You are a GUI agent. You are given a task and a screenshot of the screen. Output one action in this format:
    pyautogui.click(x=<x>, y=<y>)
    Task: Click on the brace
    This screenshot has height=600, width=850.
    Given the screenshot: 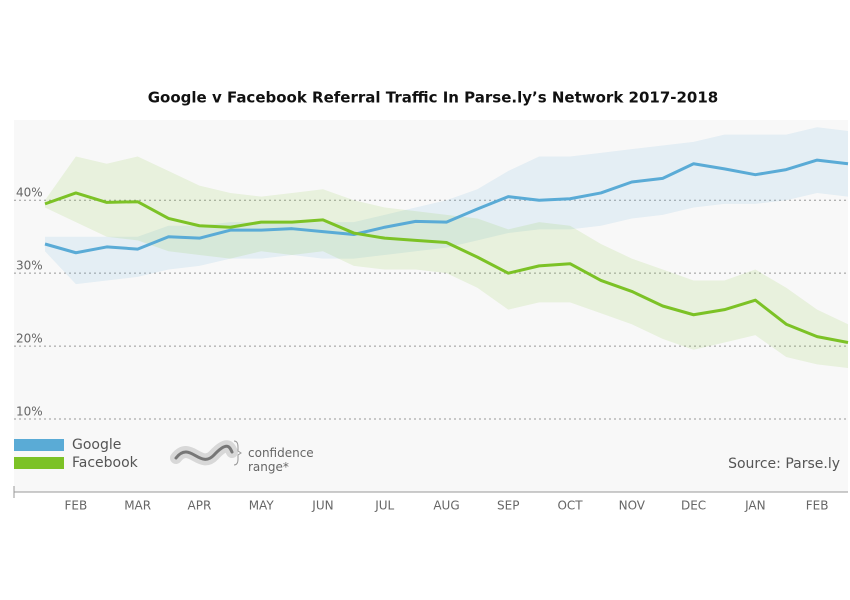 What is the action you would take?
    pyautogui.click(x=237, y=453)
    